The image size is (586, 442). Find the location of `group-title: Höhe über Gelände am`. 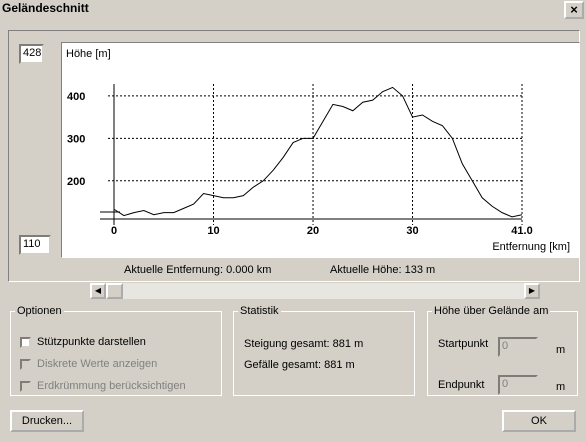

group-title: Höhe über Gelände am is located at coordinates (491, 311).